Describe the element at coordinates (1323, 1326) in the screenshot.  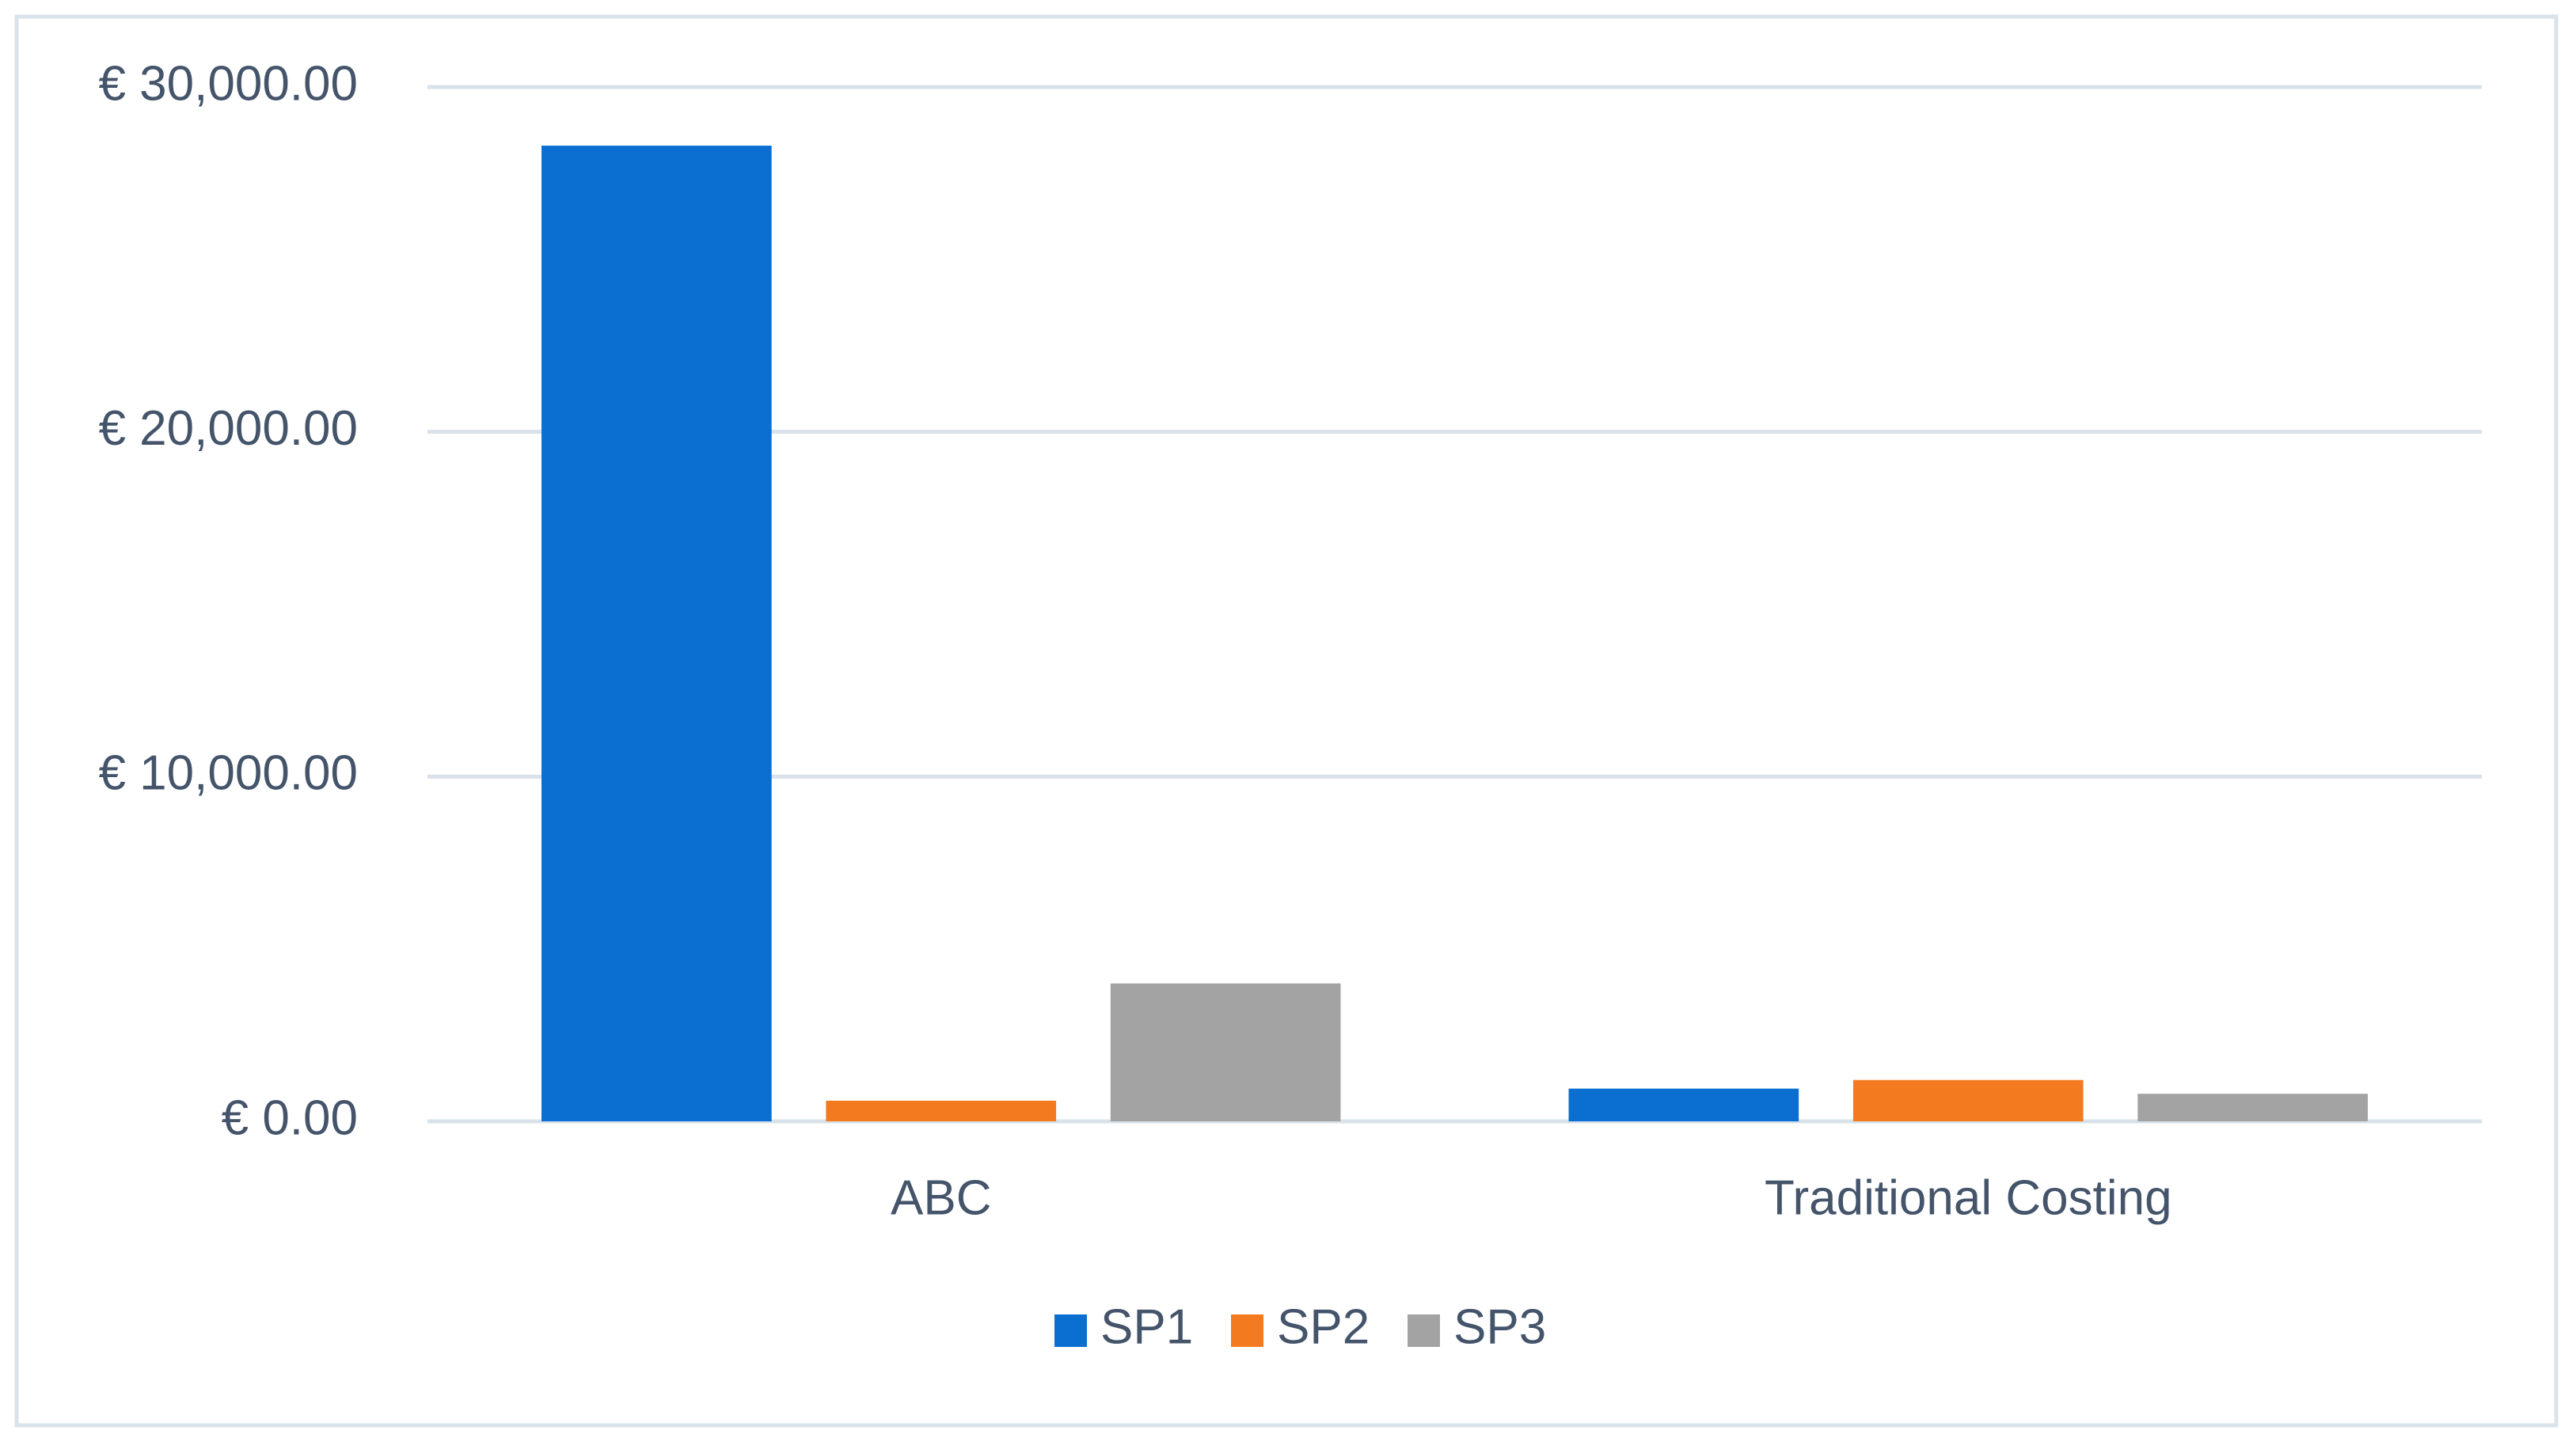
I see `legend-label: SP2` at that location.